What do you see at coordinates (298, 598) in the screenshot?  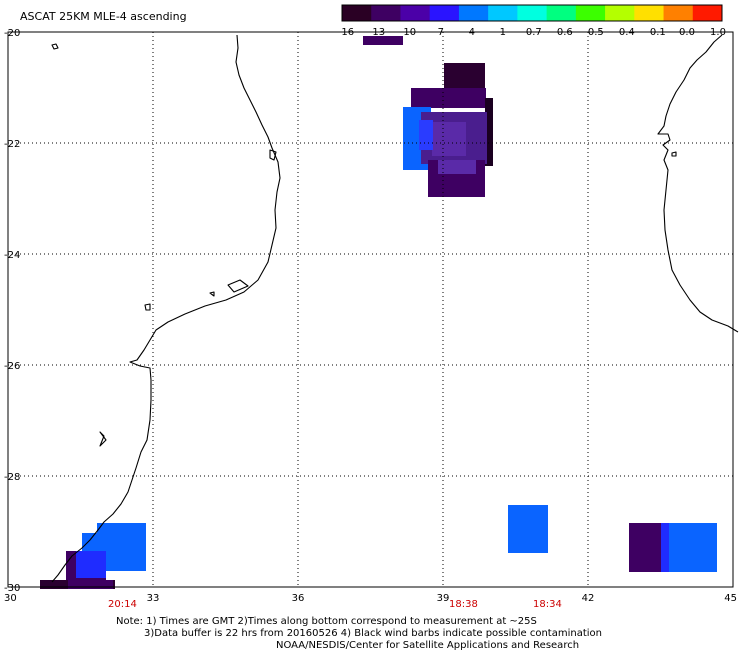 I see `longitude-tick-label: 36` at bounding box center [298, 598].